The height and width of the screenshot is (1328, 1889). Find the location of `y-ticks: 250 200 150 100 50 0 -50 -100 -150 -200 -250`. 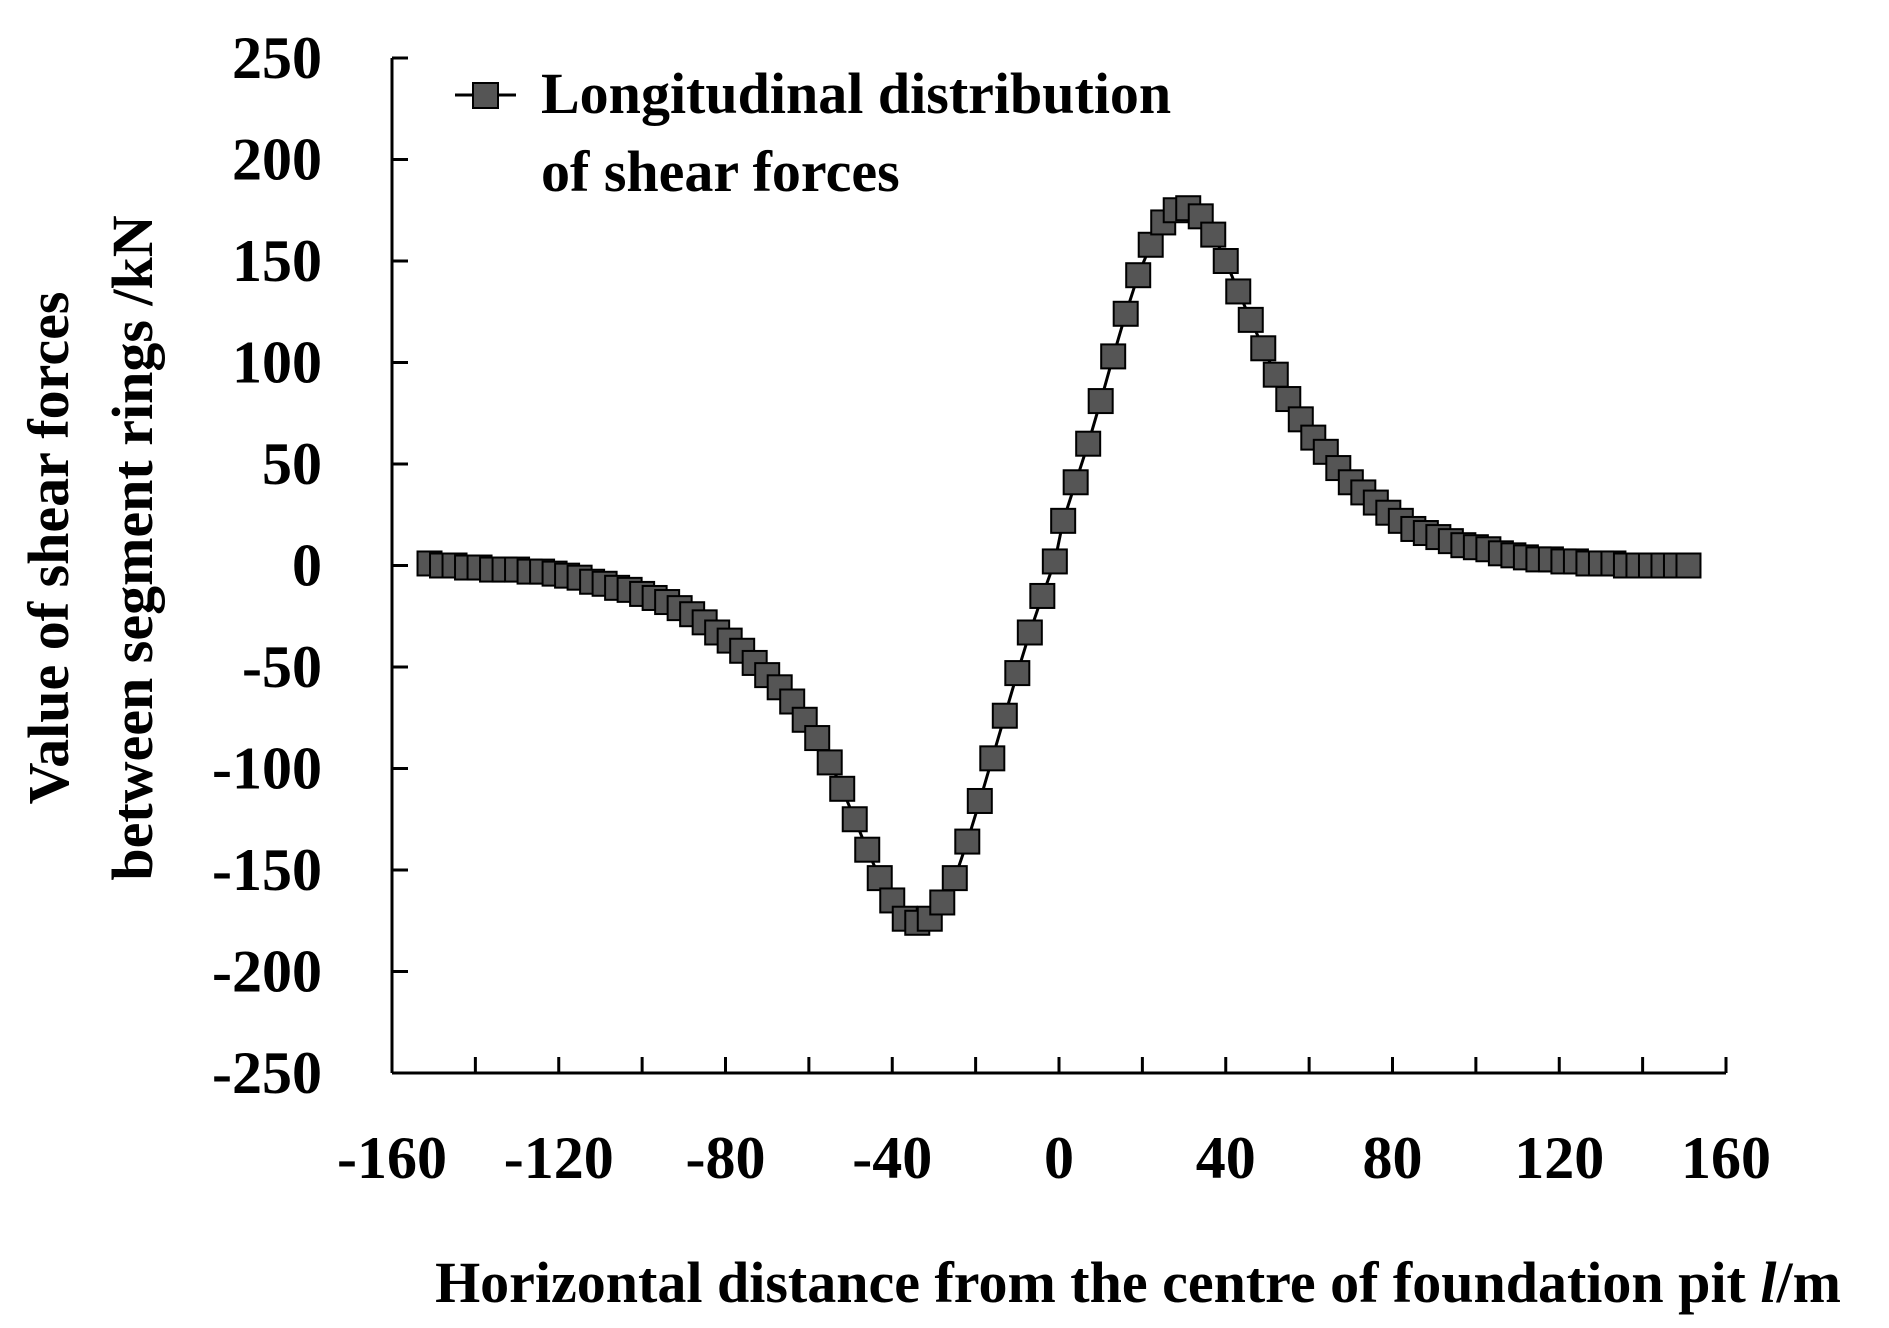

y-ticks: 250 200 150 100 50 0 -50 -100 -150 -200 -250 is located at coordinates (310, 565).